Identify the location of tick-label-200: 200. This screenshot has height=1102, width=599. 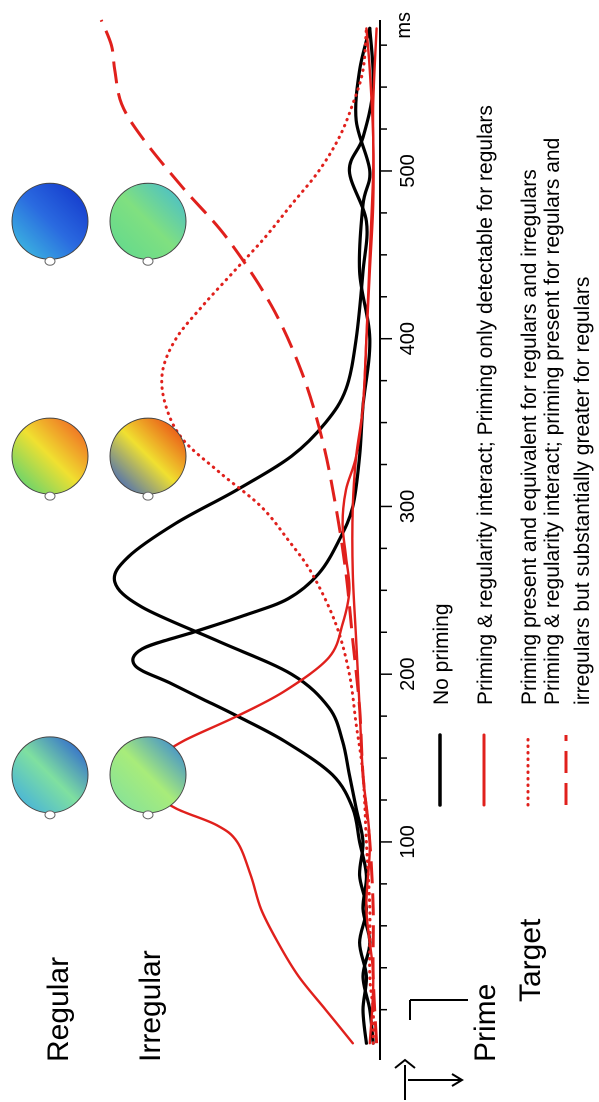
(408, 674).